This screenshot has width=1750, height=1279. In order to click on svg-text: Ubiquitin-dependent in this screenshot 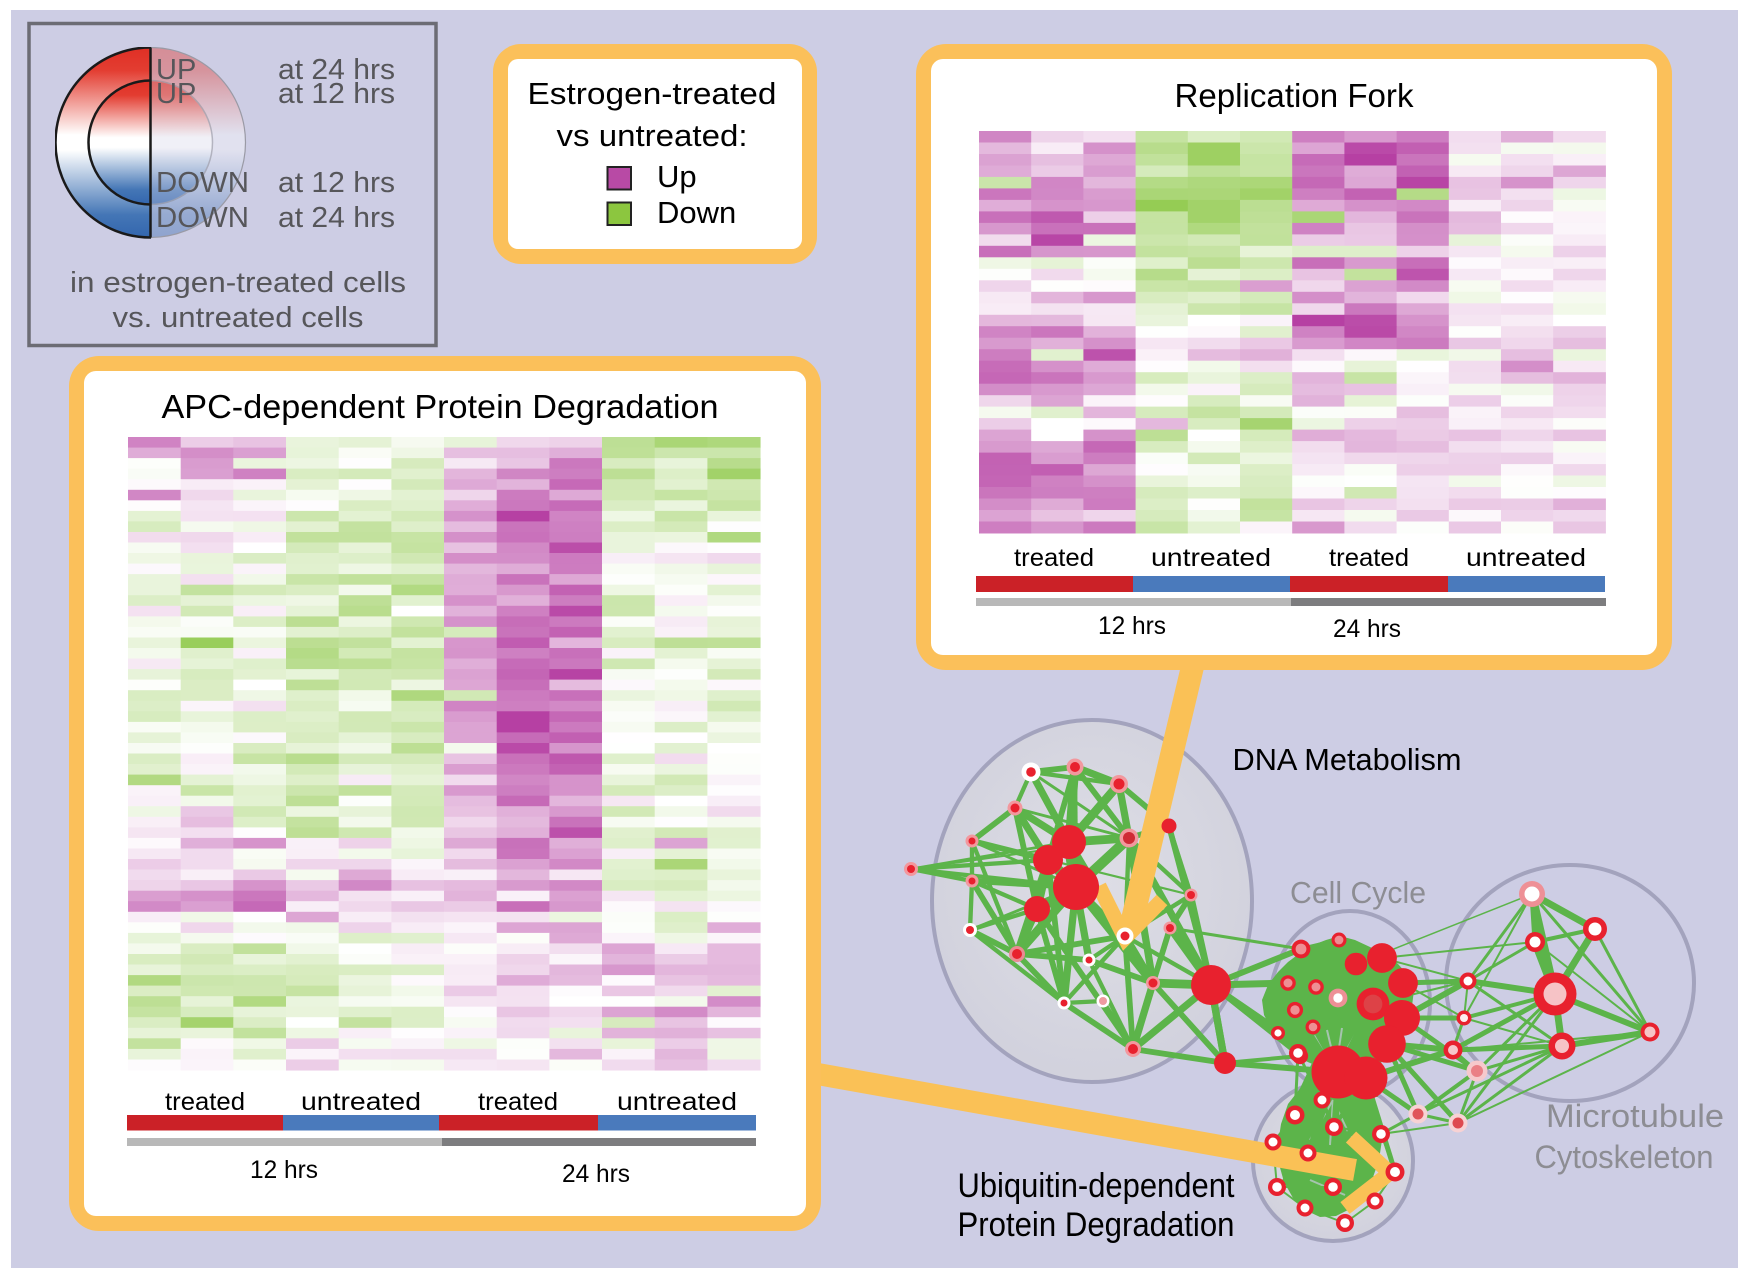, I will do `click(1097, 1186)`.